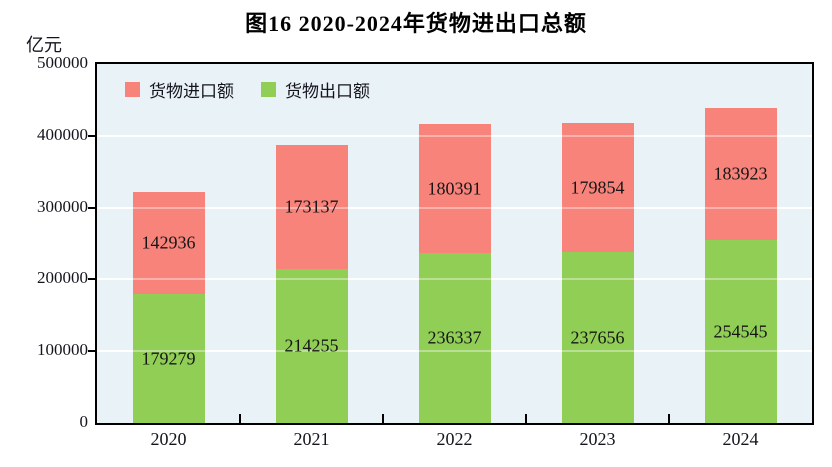 The height and width of the screenshot is (467, 832). What do you see at coordinates (84, 421) in the screenshot?
I see `y-tick-label: 0` at bounding box center [84, 421].